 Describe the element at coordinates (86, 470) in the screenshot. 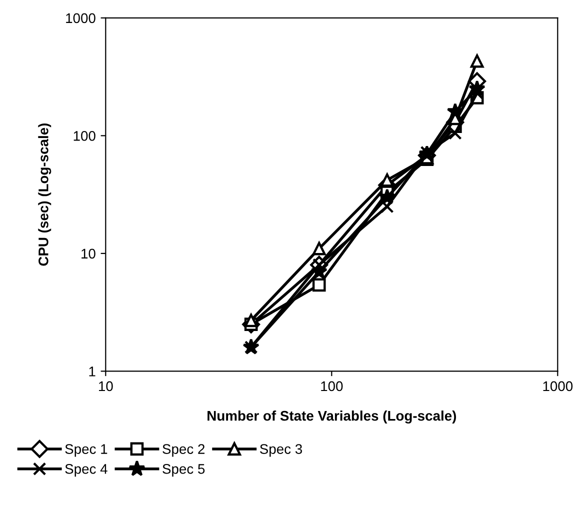

I see `legend-label: Spec 4` at that location.